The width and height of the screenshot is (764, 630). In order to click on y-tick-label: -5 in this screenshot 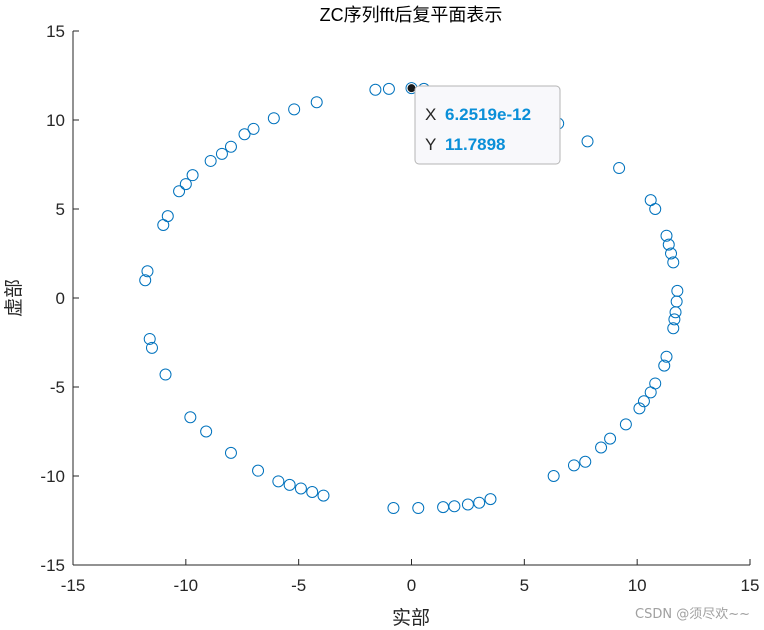, I will do `click(57, 387)`.